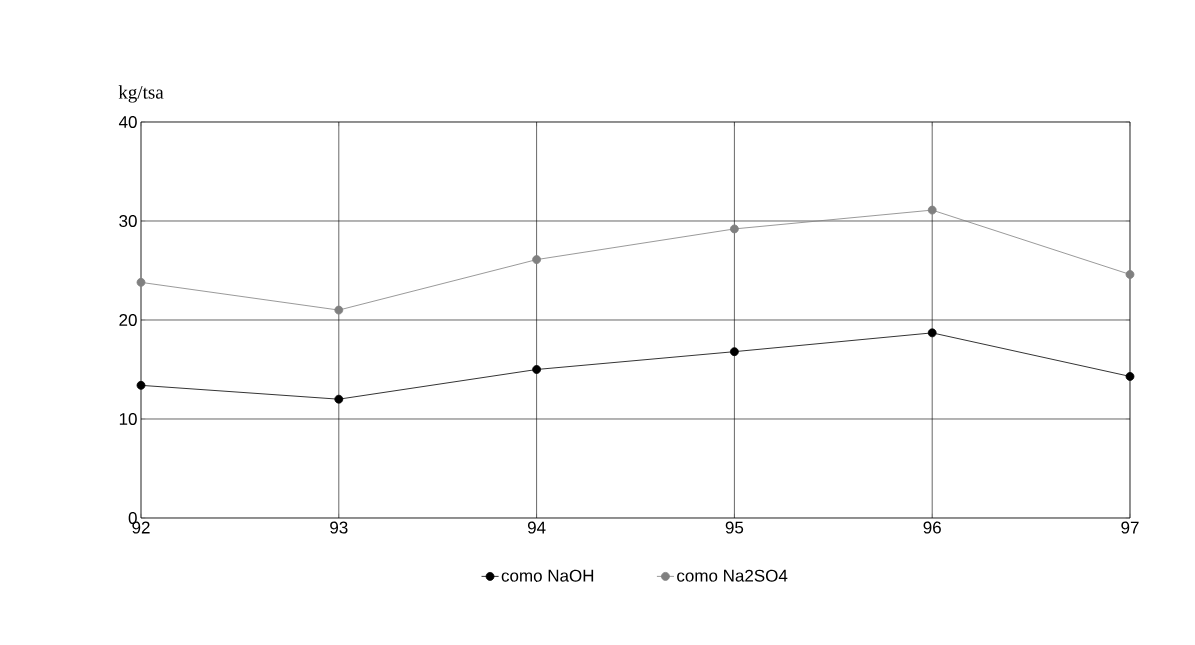  Describe the element at coordinates (734, 527) in the screenshot. I see `x-tick-label: 95` at that location.